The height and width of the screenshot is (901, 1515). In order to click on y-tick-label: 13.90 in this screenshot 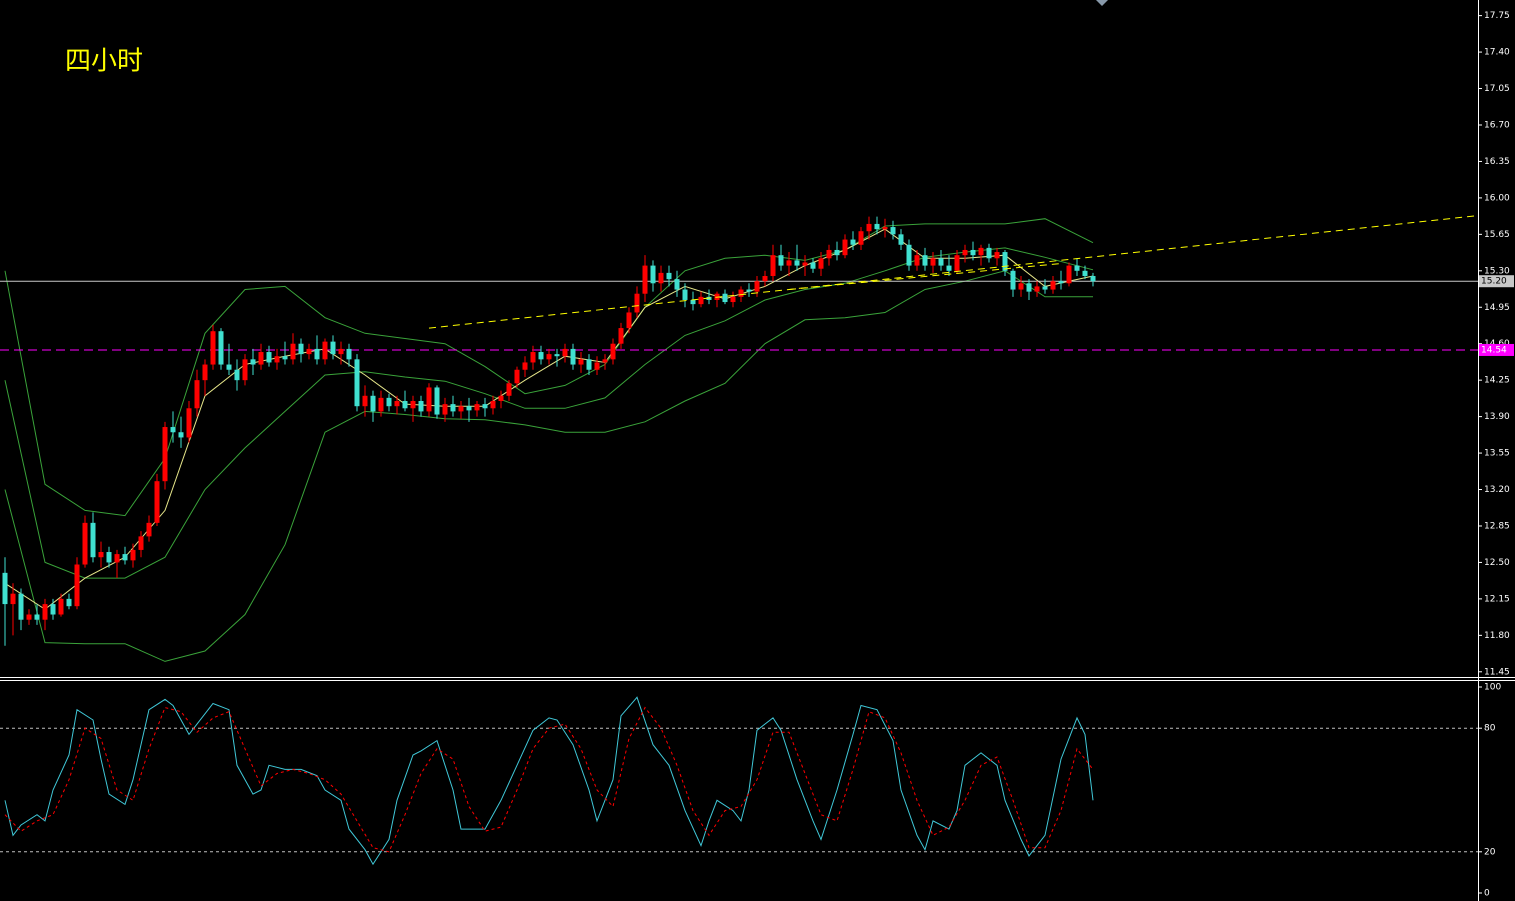, I will do `click(1497, 417)`.